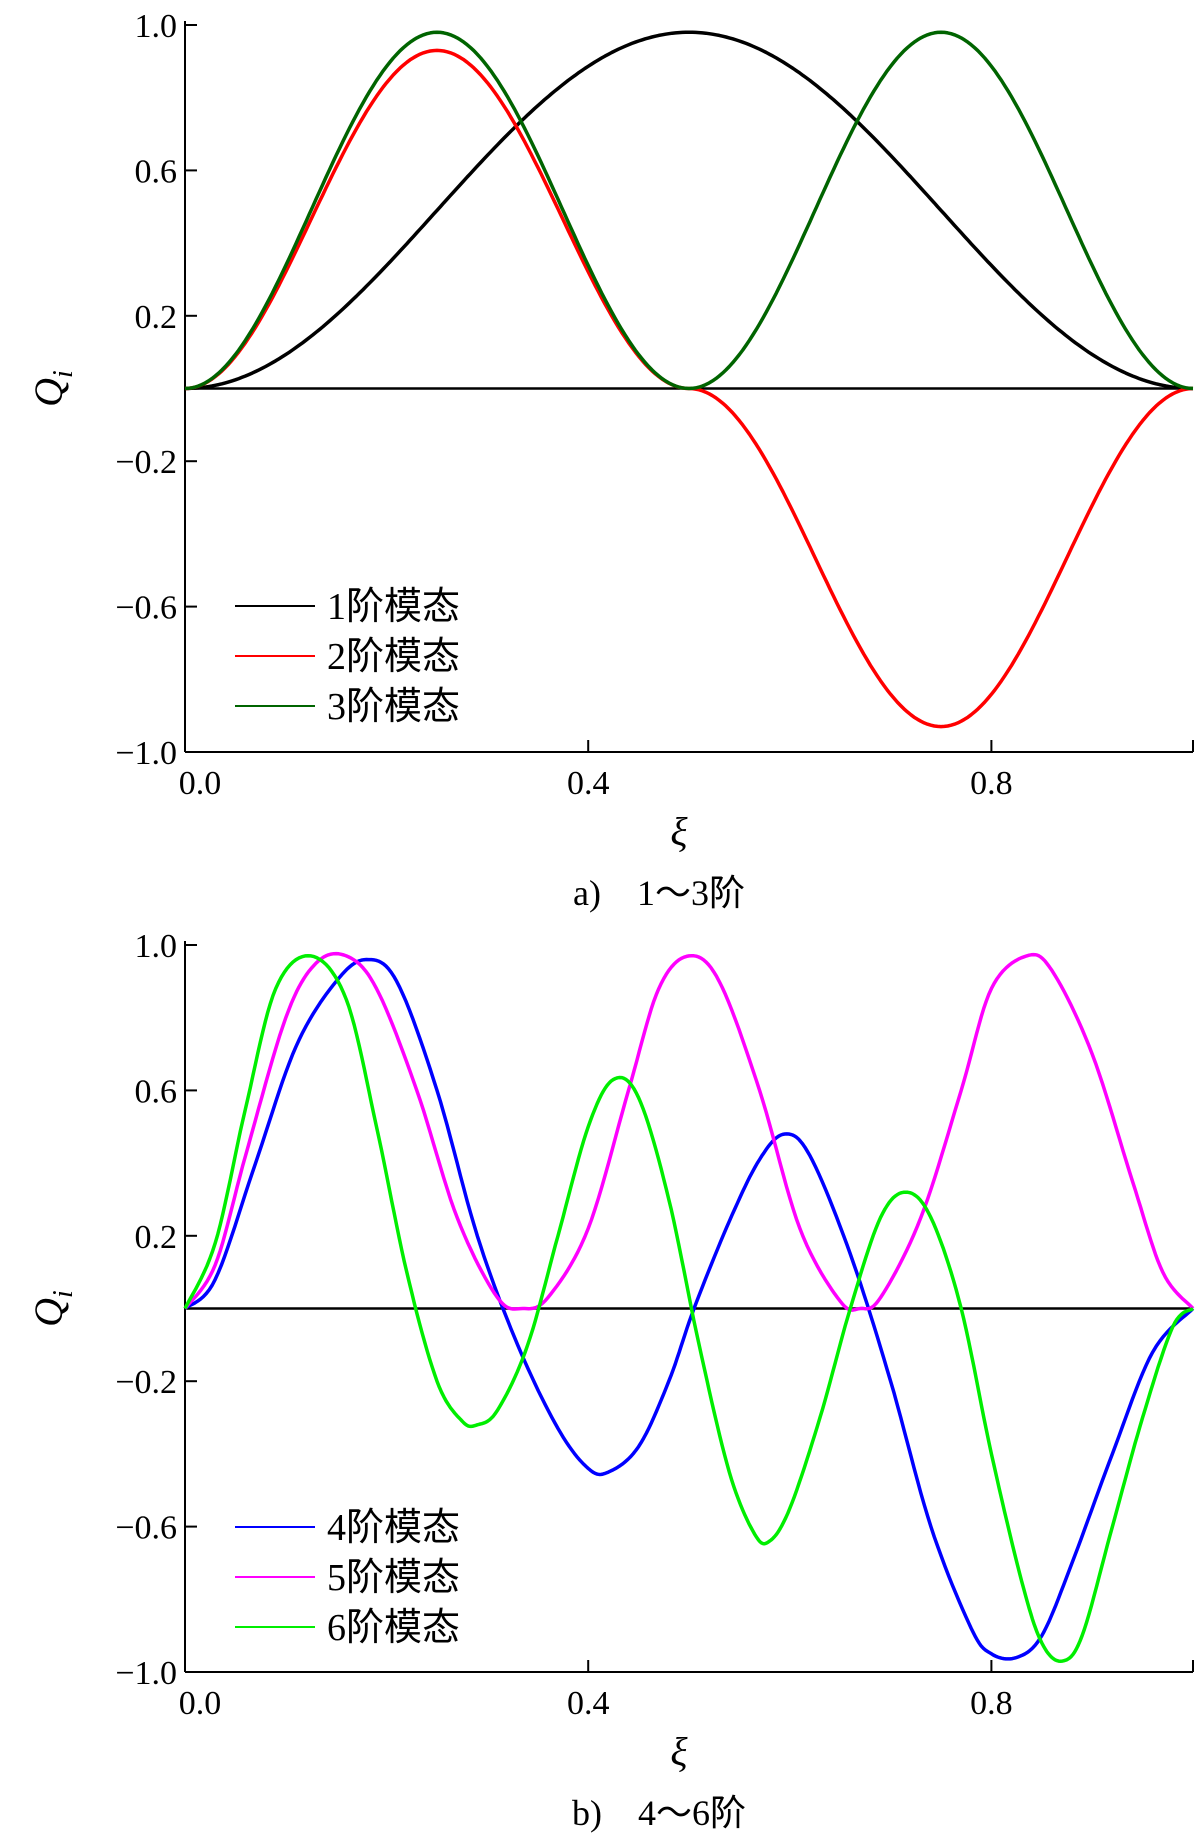 The width and height of the screenshot is (1200, 1842). Describe the element at coordinates (393, 607) in the screenshot. I see `legend-label: 1阶模态` at that location.